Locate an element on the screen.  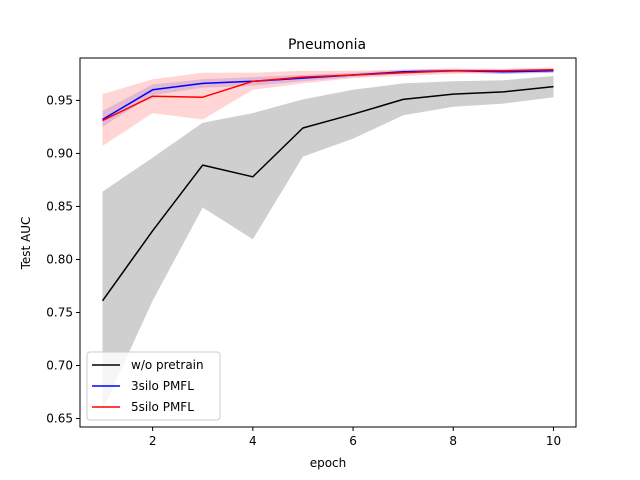
y-tick-label: 0.65 is located at coordinates (59, 419).